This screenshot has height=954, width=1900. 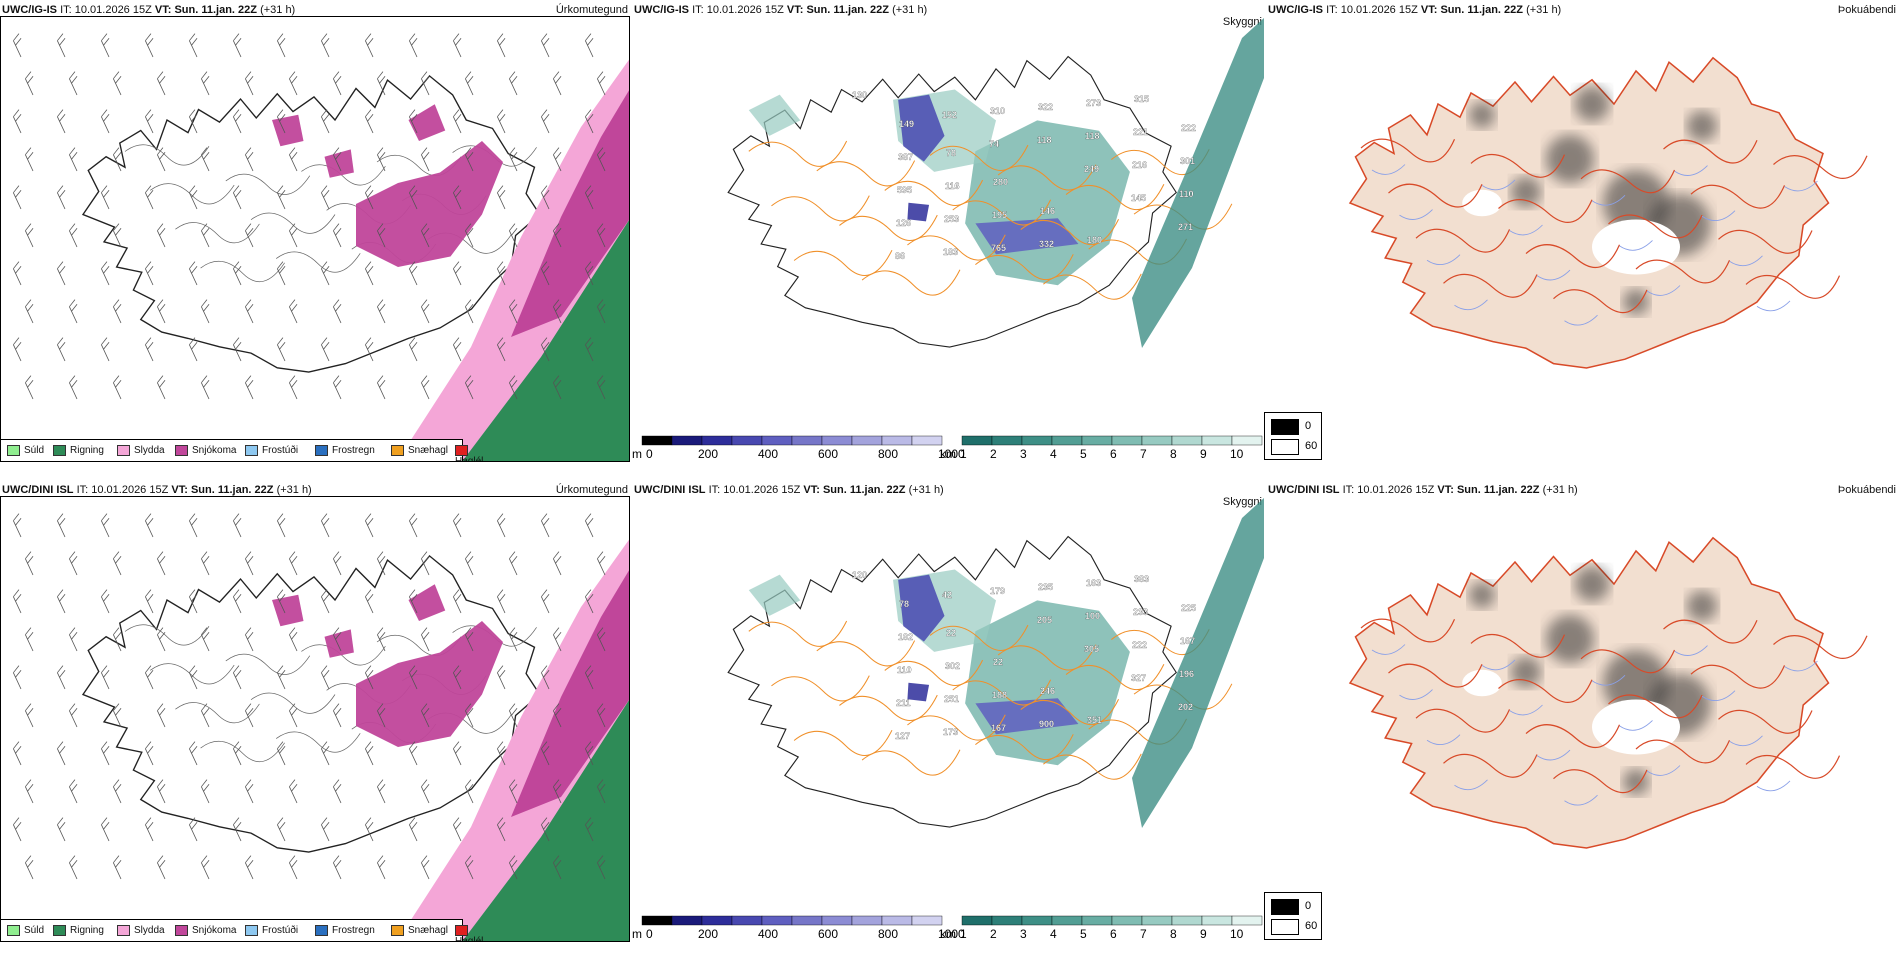 I want to click on cloud-base-label: 315, so click(x=1141, y=99).